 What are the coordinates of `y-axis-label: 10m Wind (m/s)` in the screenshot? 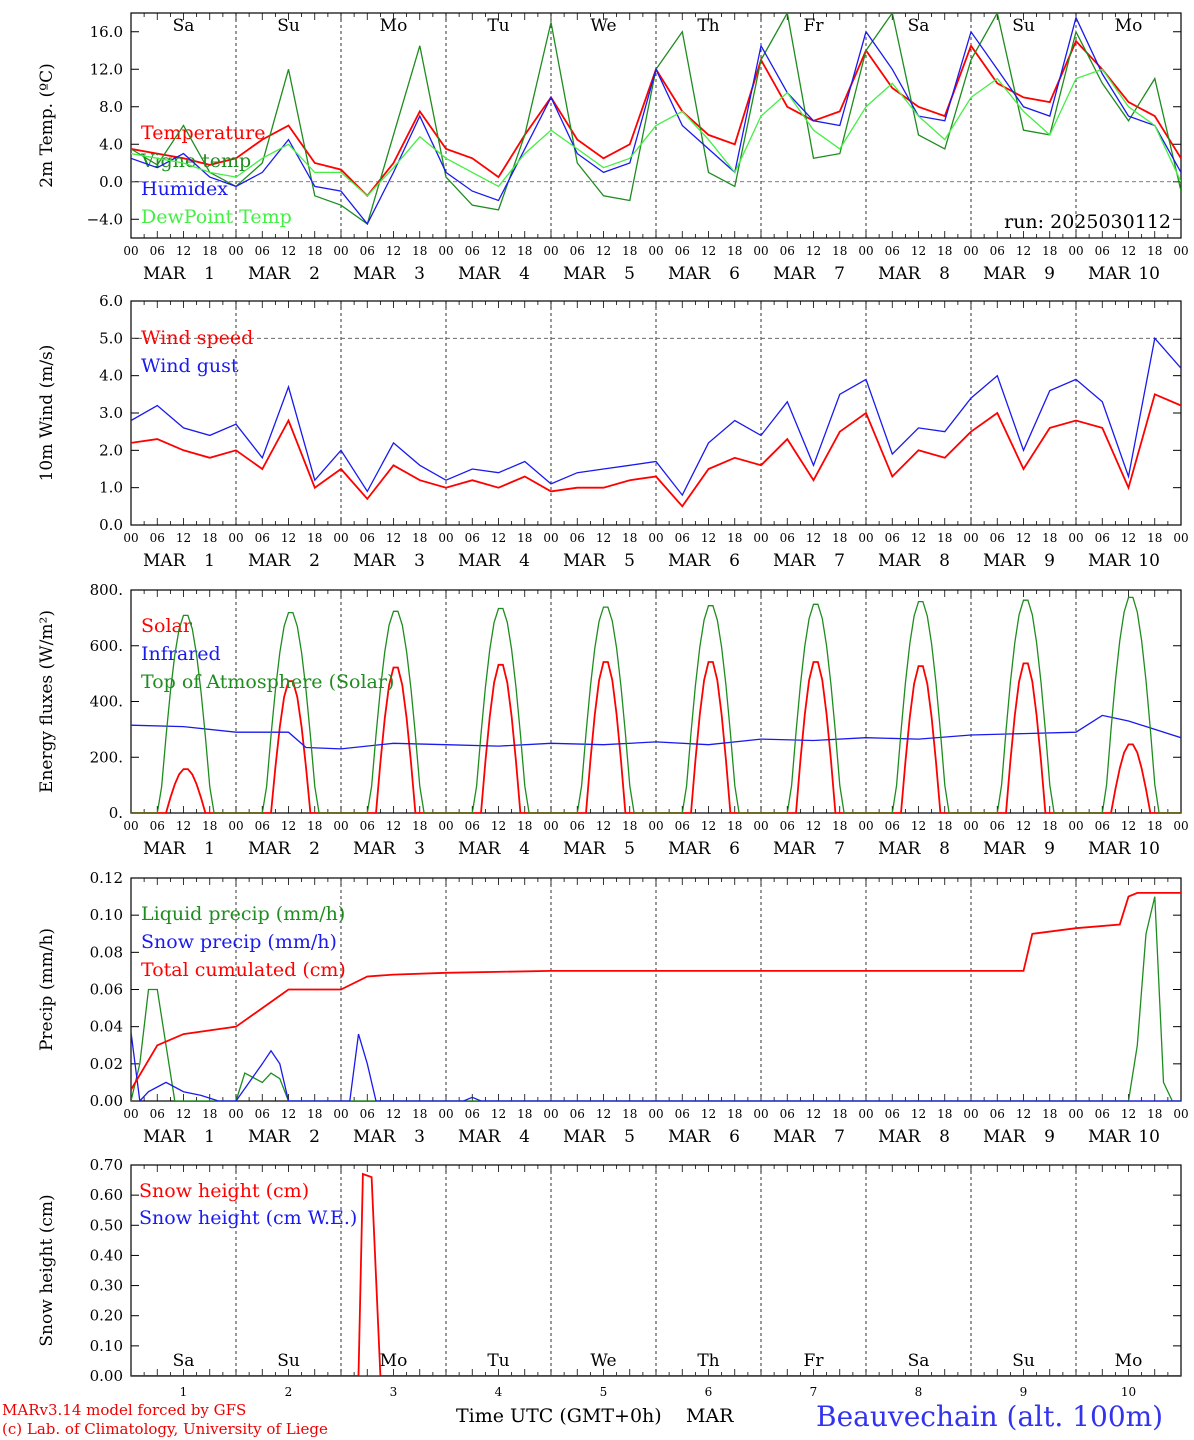 It's located at (47, 413).